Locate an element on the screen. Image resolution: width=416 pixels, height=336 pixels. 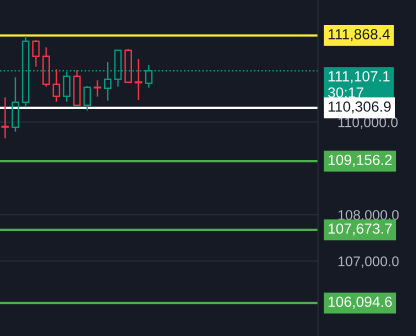
ref-line-label: 111,107.1 is located at coordinates (359, 77).